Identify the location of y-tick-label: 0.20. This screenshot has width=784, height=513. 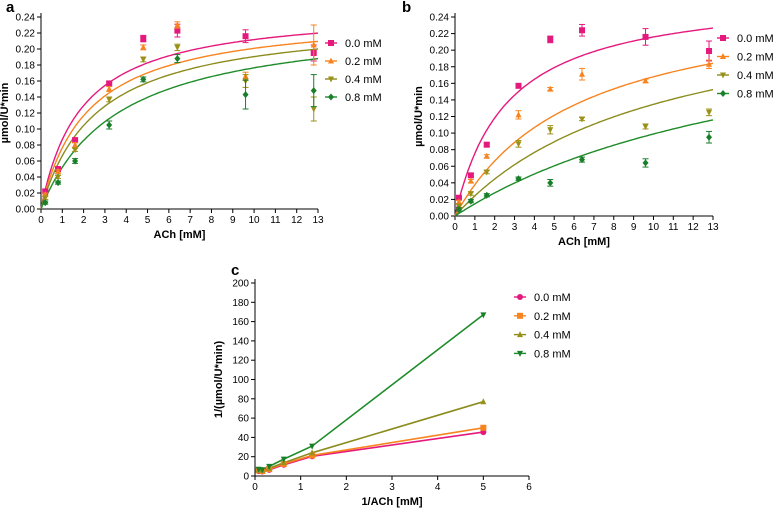
(26, 50).